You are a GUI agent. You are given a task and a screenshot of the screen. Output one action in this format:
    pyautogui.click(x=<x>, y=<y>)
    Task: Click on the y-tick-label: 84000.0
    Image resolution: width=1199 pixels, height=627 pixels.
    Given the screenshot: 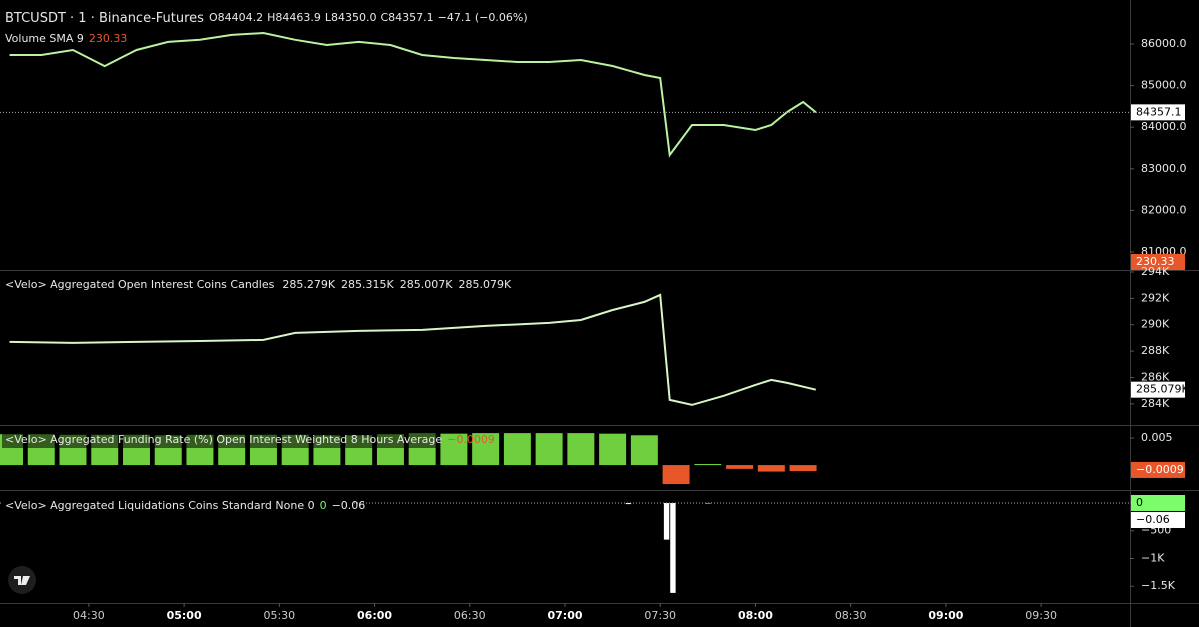 What is the action you would take?
    pyautogui.click(x=1164, y=126)
    